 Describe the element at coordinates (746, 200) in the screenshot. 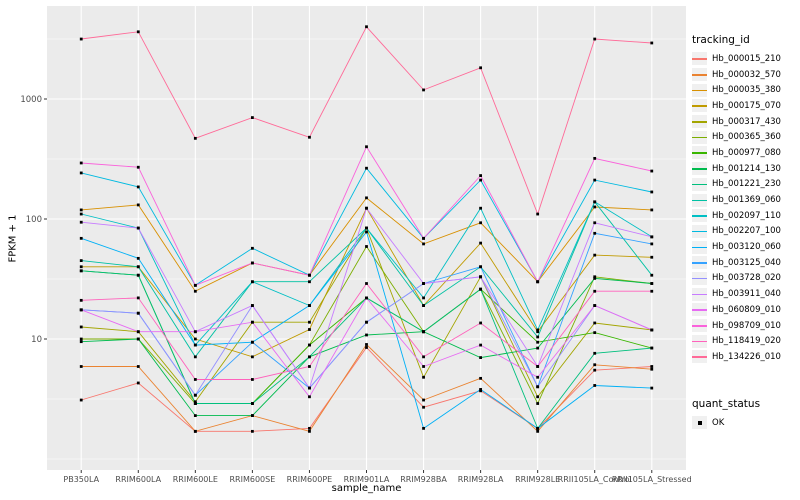

I see `legend-item-label: Hb_001369_060` at that location.